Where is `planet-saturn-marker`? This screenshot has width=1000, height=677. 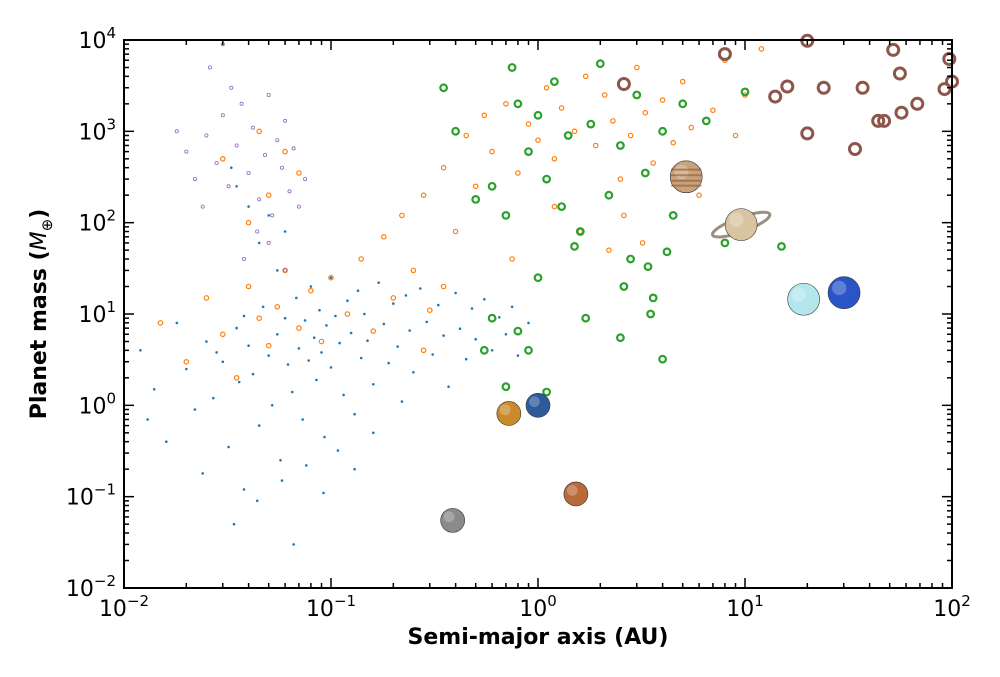 planet-saturn-marker is located at coordinates (741, 224).